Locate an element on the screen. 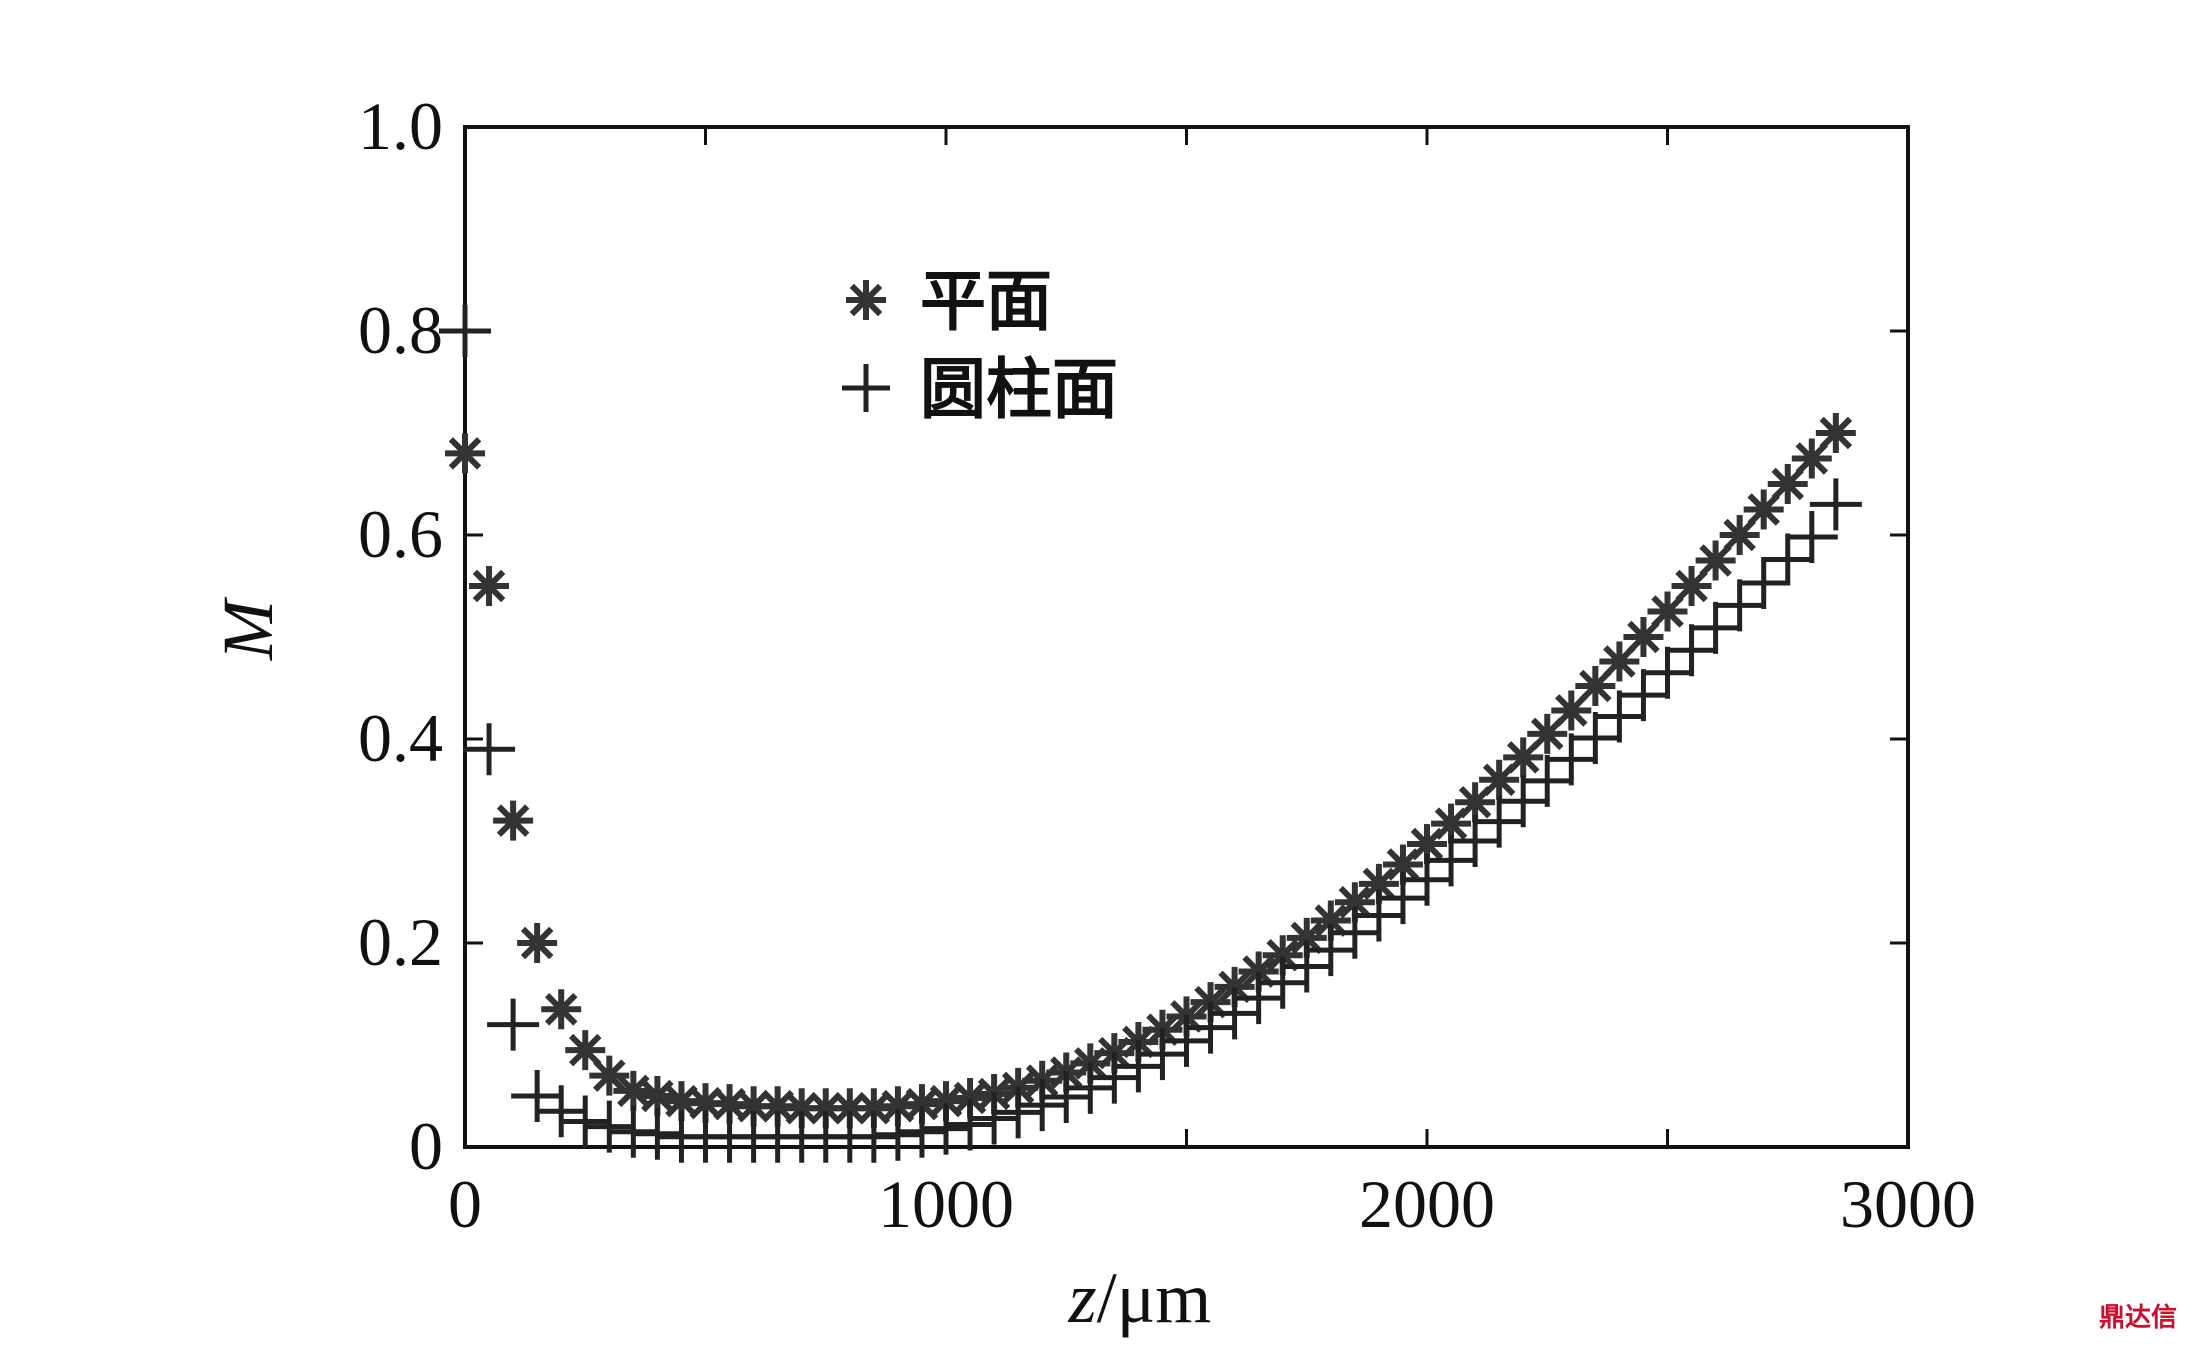 Image resolution: width=2191 pixels, height=1349 pixels. x-tick-label-2: 2000 is located at coordinates (1427, 1204).